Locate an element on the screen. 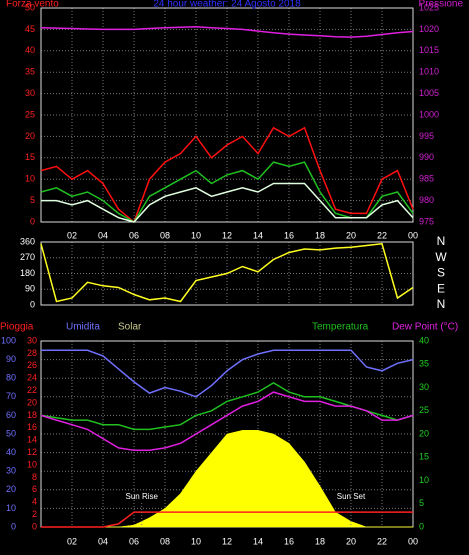 The image size is (469, 555). legend-entry: Umidita is located at coordinates (83, 327).